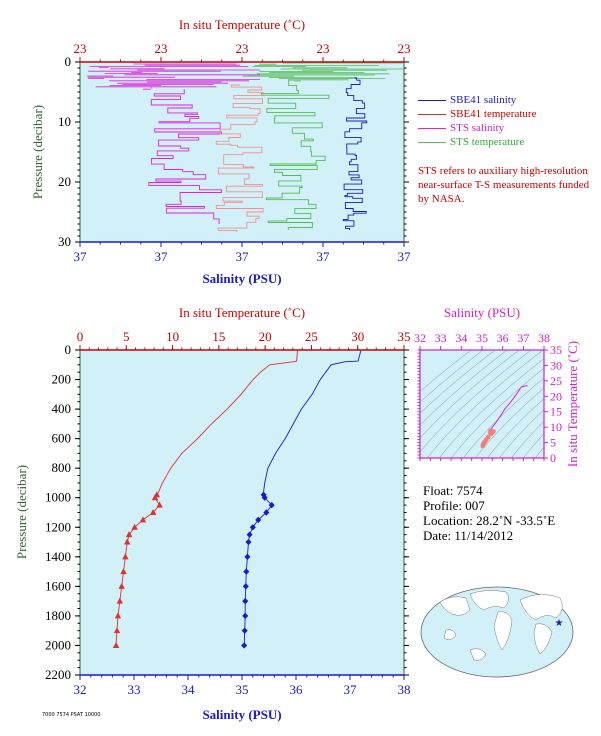  Describe the element at coordinates (173, 76) in the screenshot. I see `sts-salinity-surface` at that location.